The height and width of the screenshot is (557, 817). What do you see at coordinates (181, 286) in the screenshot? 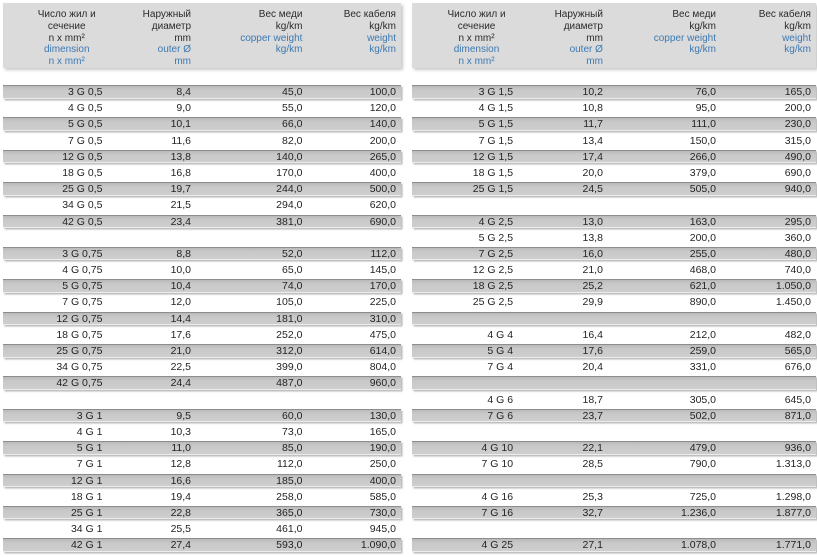
I see `cell-outer-diameter: 10,4` at bounding box center [181, 286].